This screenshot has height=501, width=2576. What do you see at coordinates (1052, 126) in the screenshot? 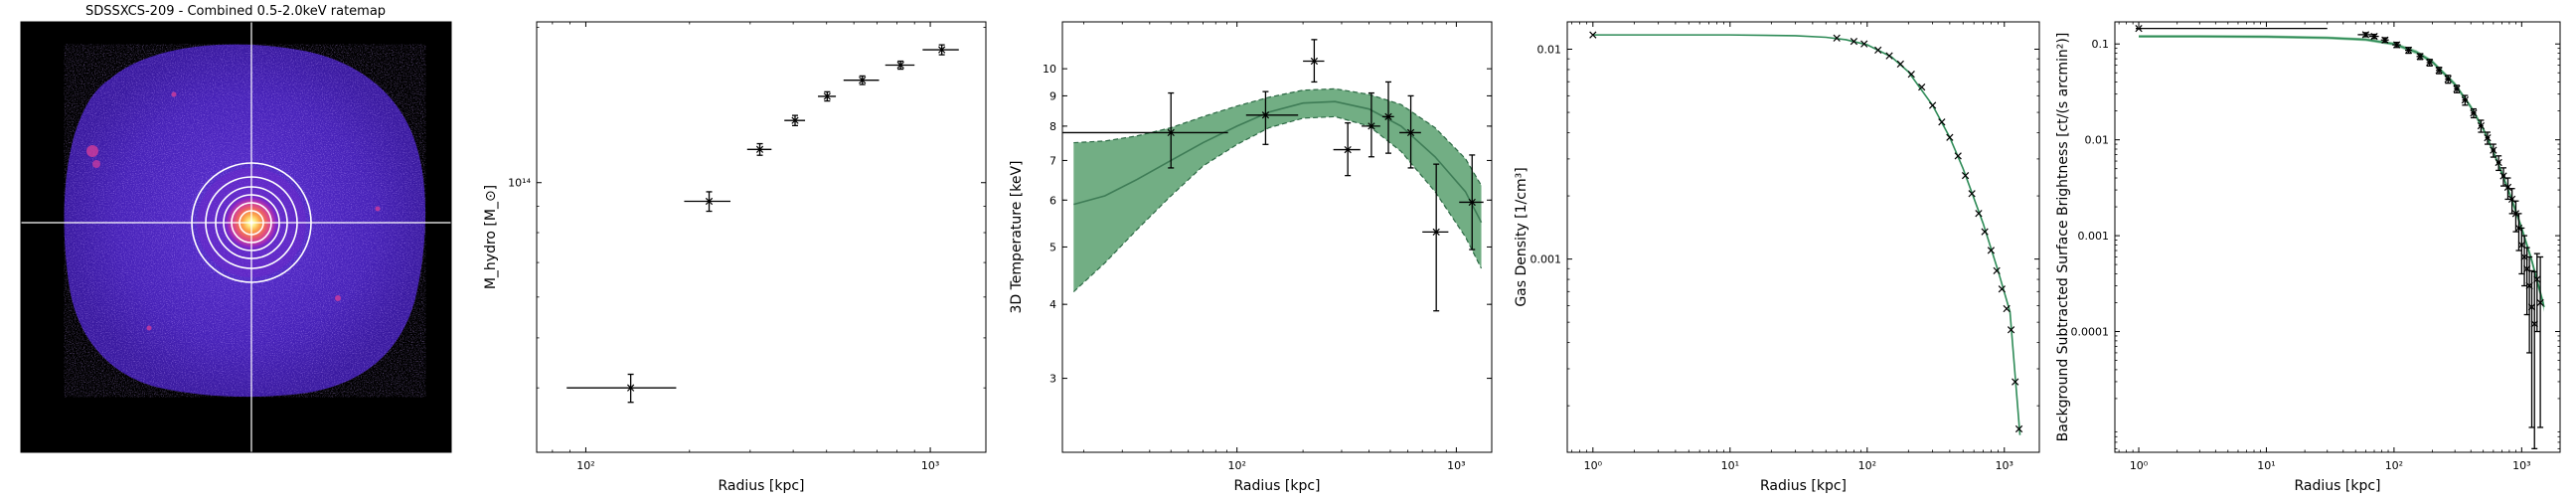
I see `y-tick-label: 8` at bounding box center [1052, 126].